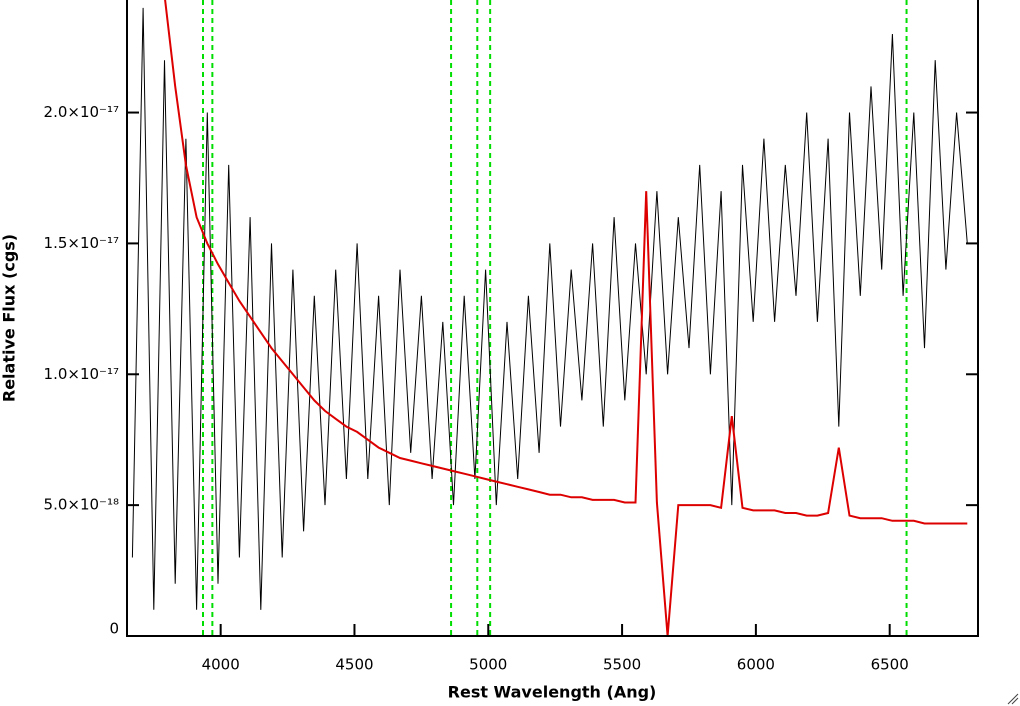 The image size is (1020, 706). I want to click on x-tick-label: 5500, so click(622, 665).